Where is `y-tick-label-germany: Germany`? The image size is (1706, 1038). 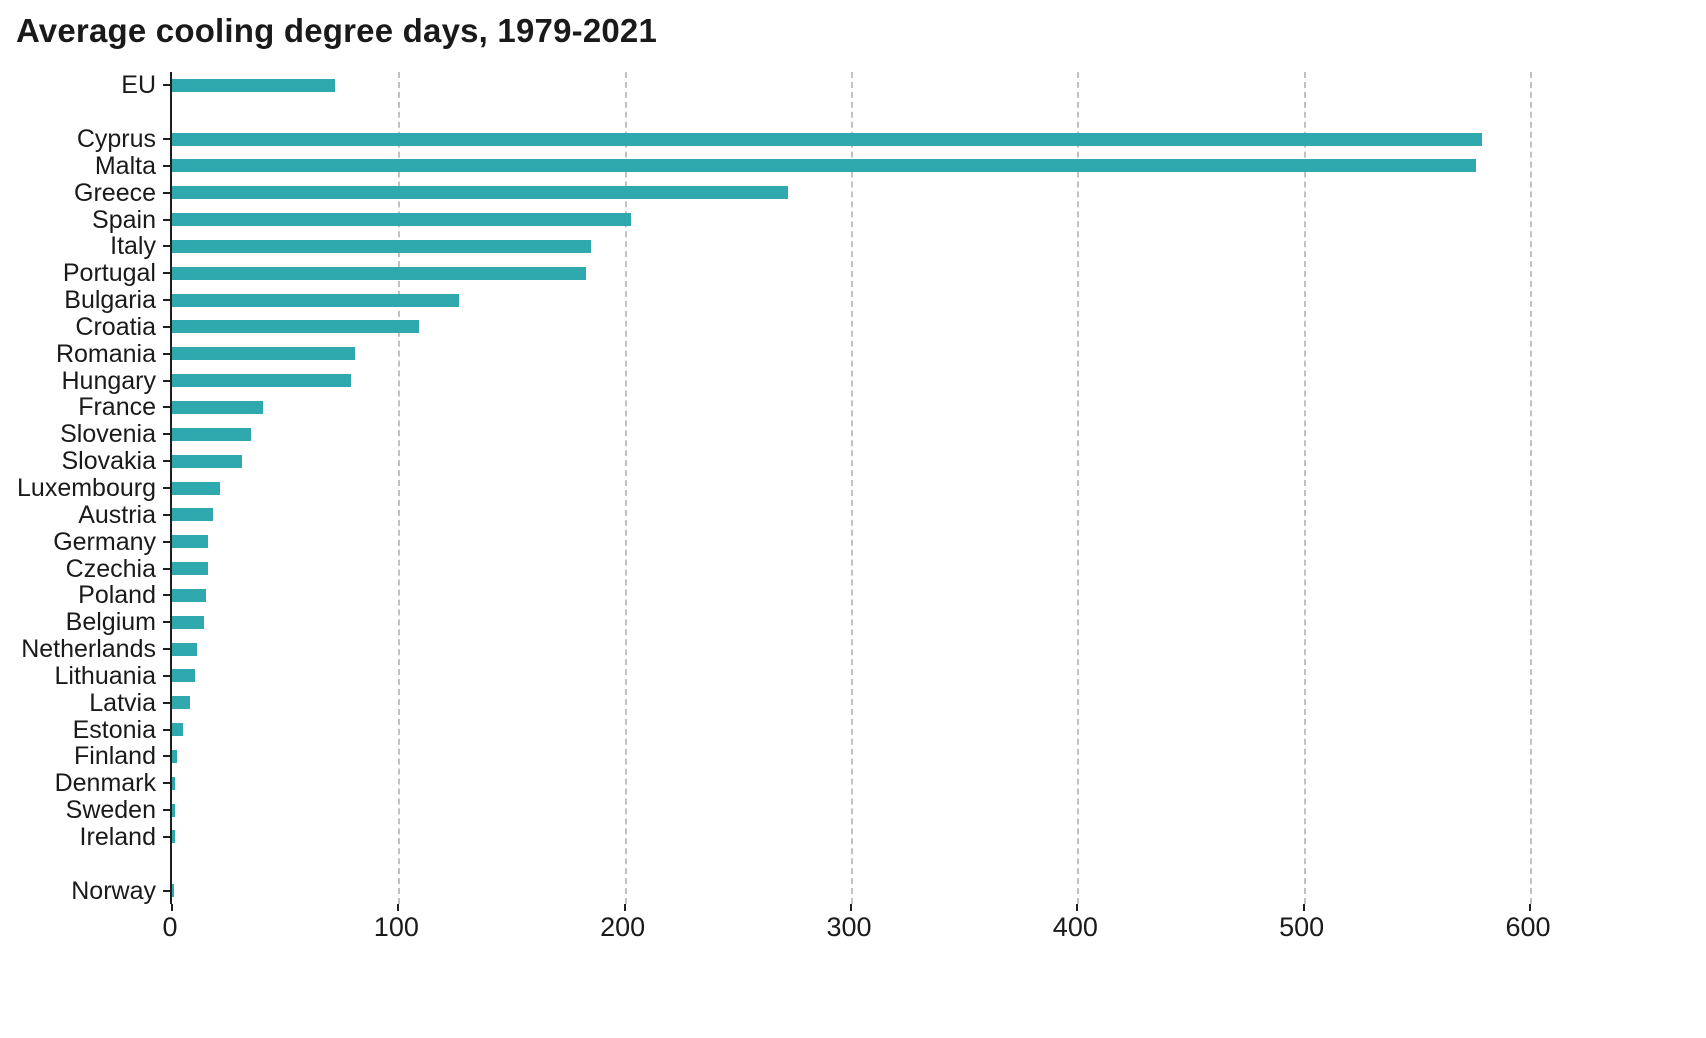
y-tick-label-germany: Germany is located at coordinates (104, 541).